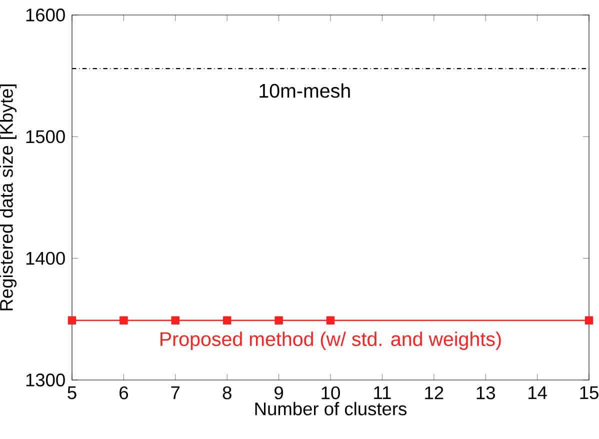  What do you see at coordinates (45, 258) in the screenshot?
I see `y-tick-label: 1400` at bounding box center [45, 258].